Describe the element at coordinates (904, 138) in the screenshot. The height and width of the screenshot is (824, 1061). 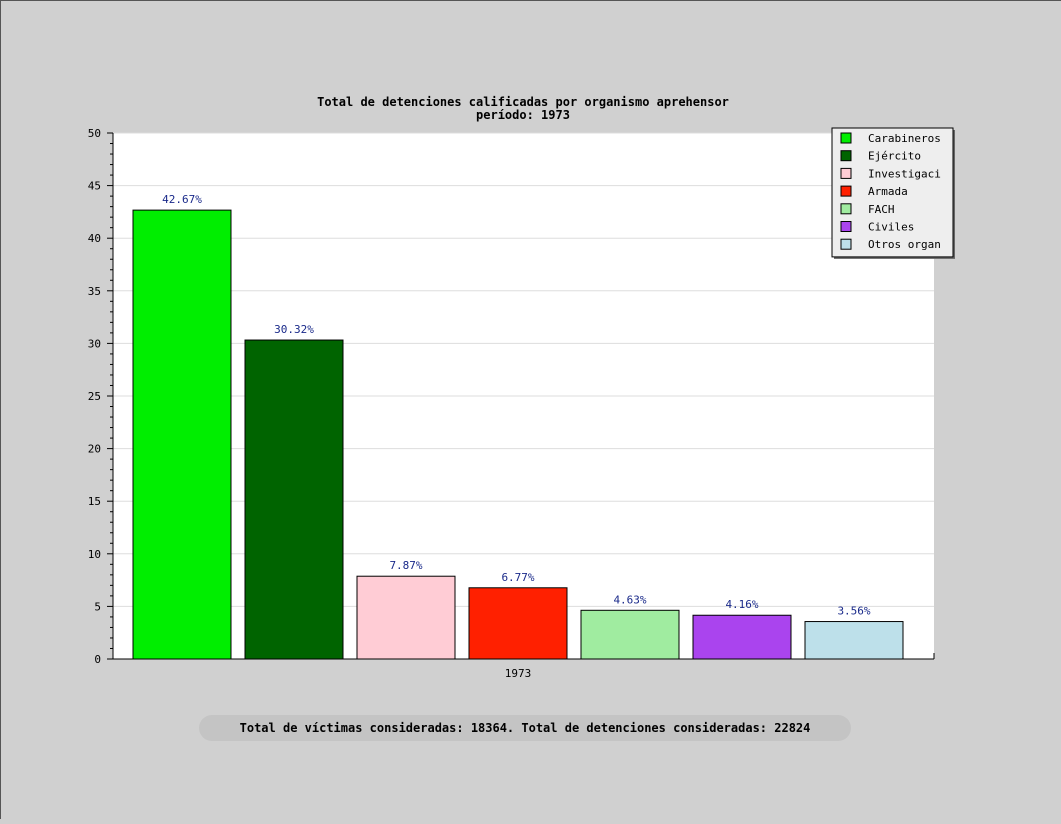
I see `legend-label: Carabineros` at that location.